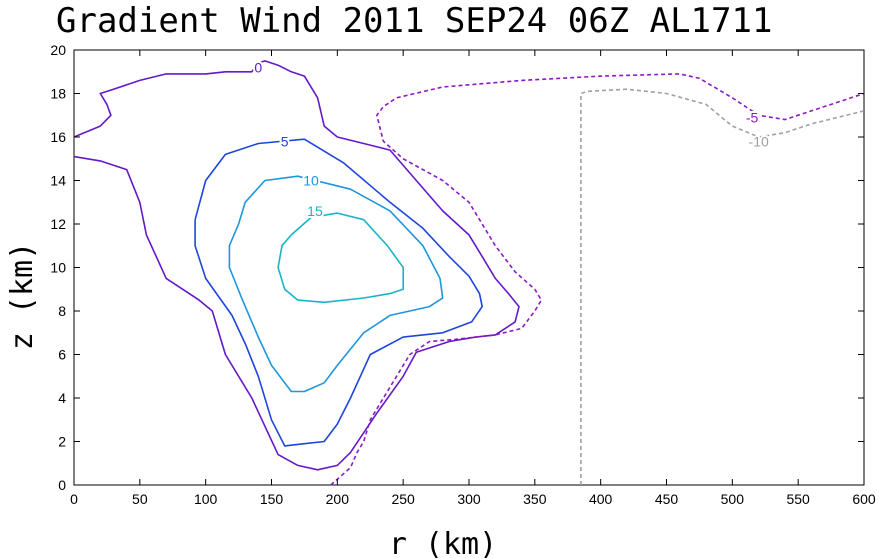 This screenshot has width=879, height=559. What do you see at coordinates (58, 181) in the screenshot?
I see `y-tick-label: 14` at bounding box center [58, 181].